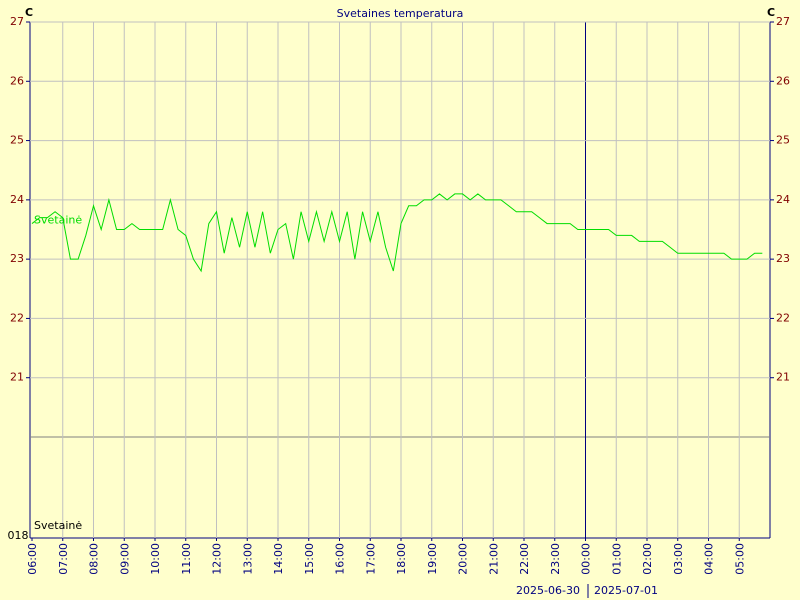 This screenshot has height=600, width=800. I want to click on series-label: Svetainė, so click(58, 220).